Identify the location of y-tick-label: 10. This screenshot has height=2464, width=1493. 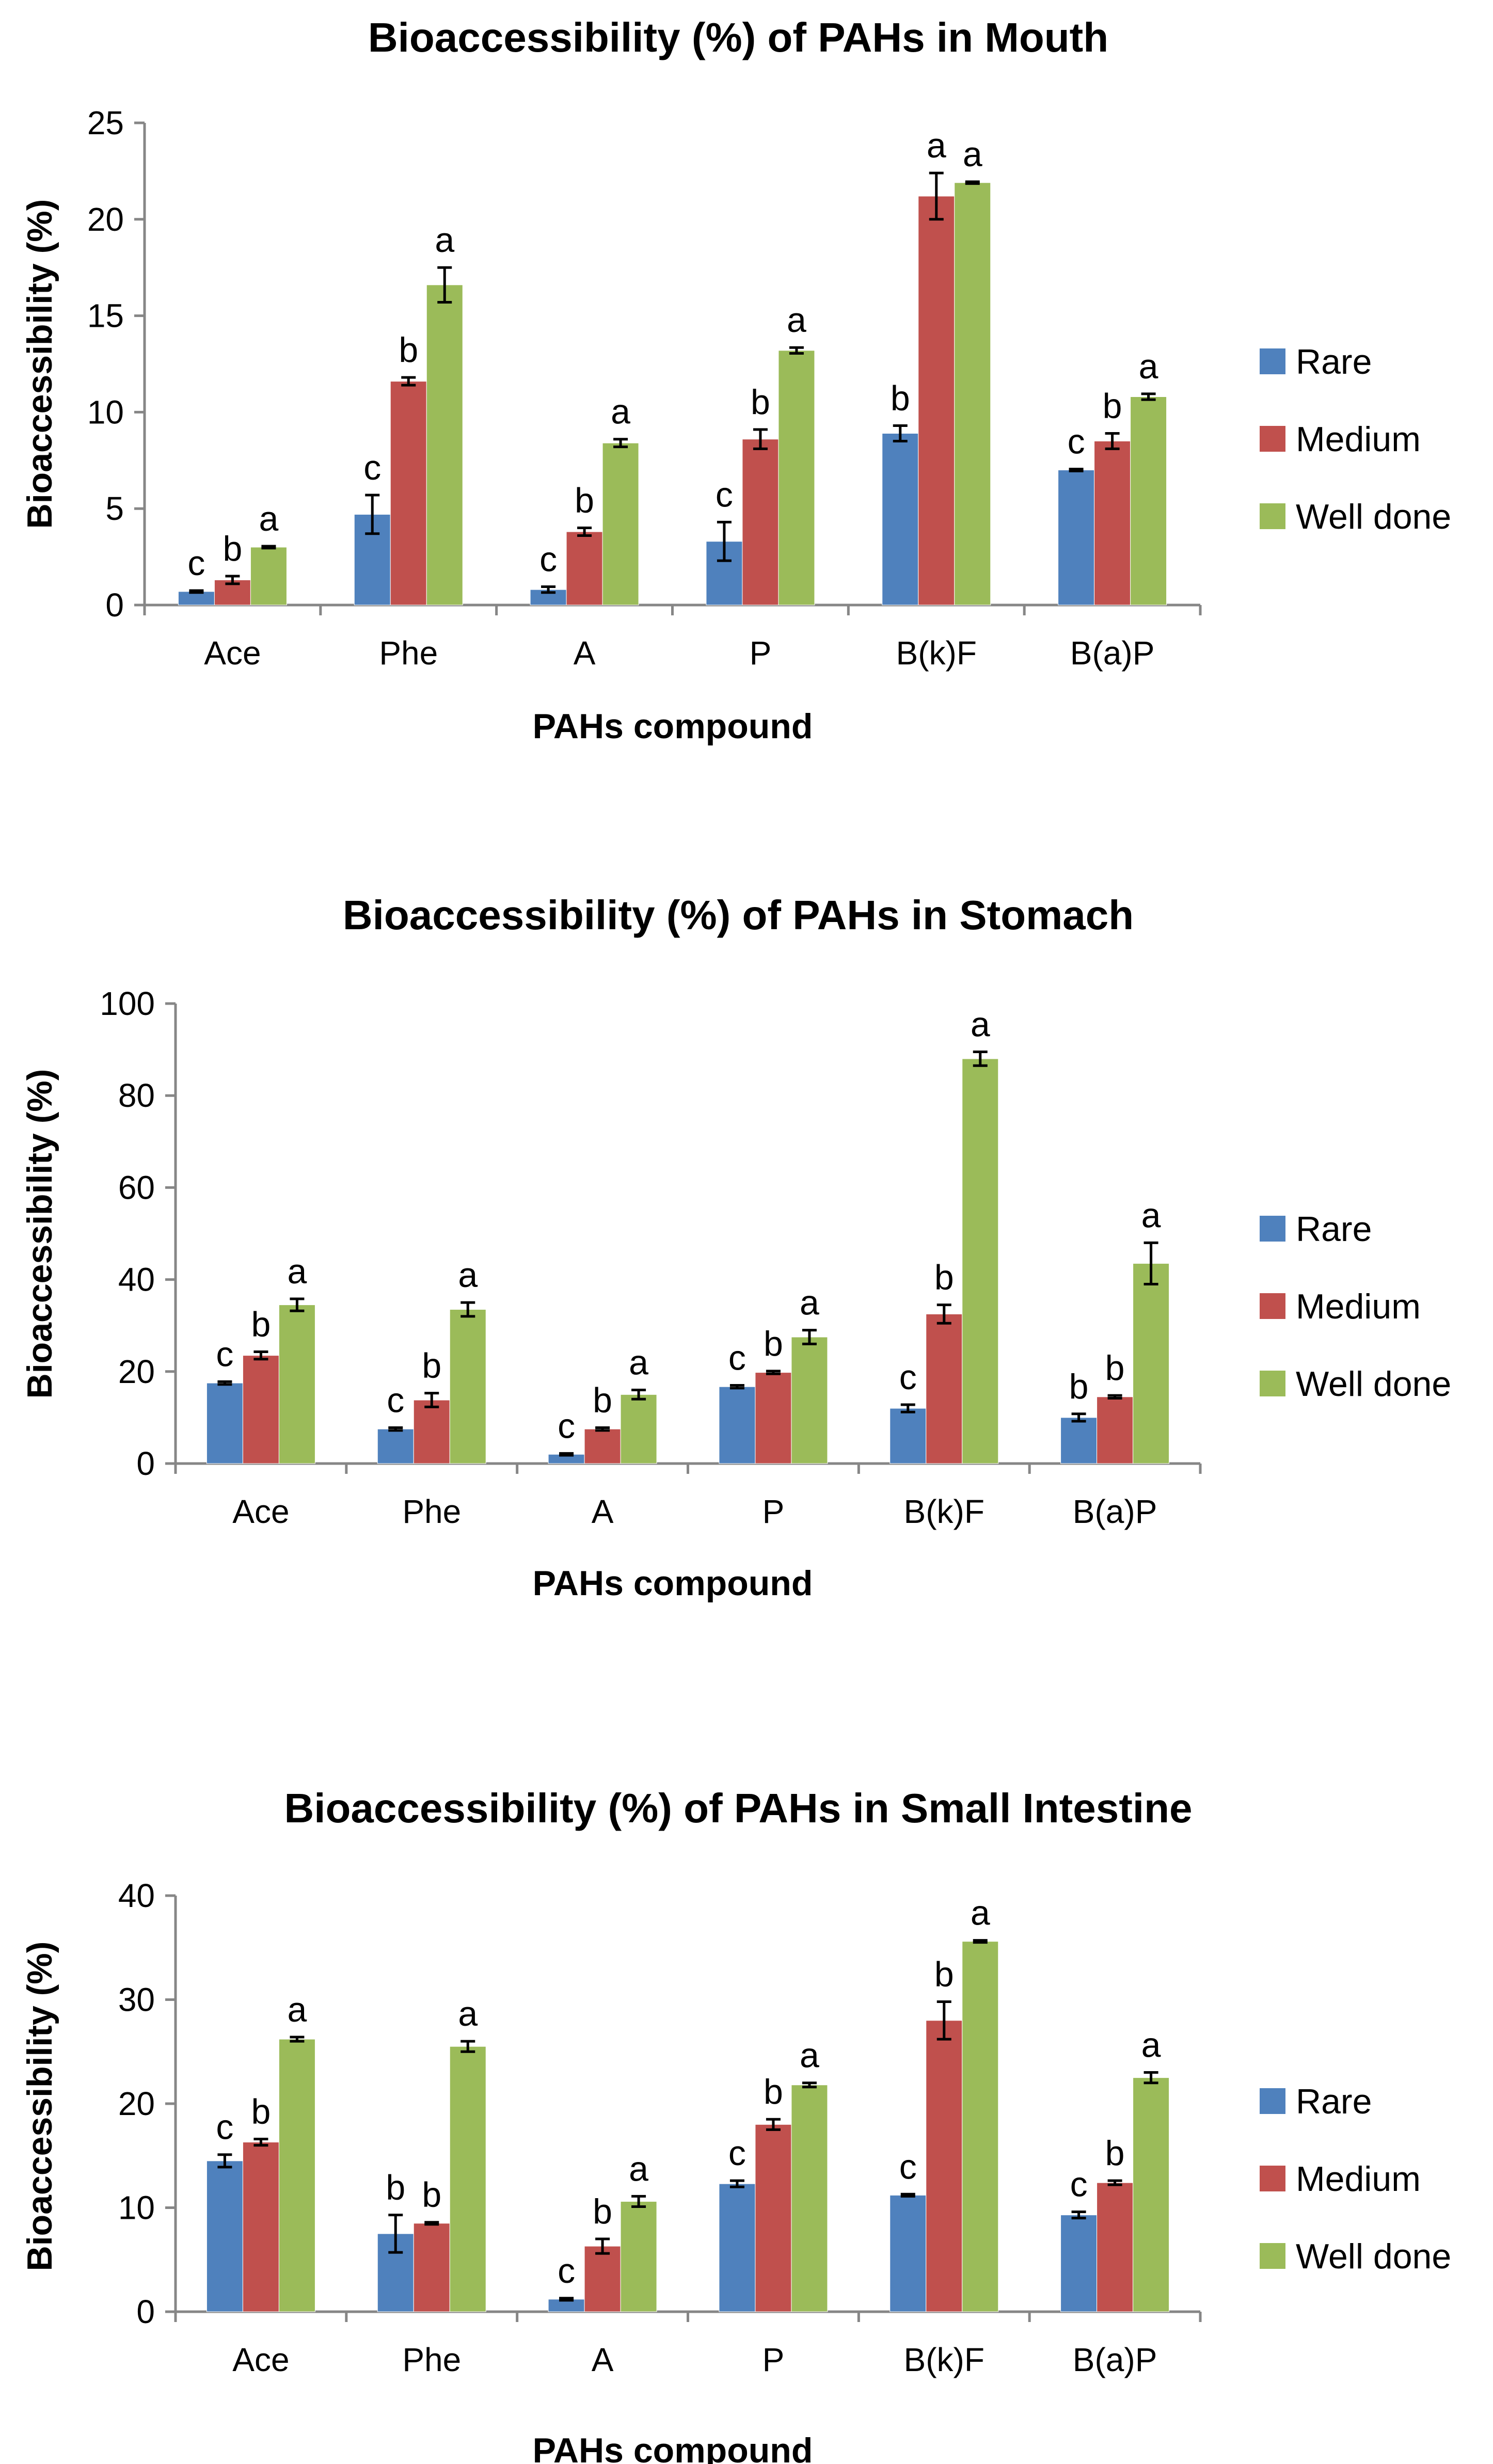
(105, 412).